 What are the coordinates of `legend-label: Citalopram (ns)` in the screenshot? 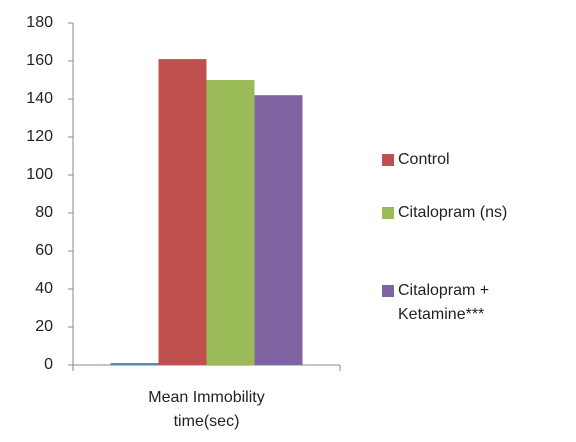 It's located at (453, 212).